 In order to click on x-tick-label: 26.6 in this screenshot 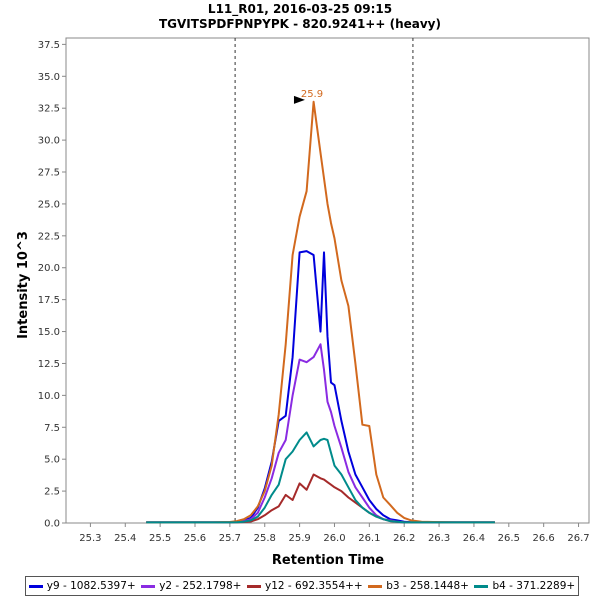, I will do `click(544, 538)`.